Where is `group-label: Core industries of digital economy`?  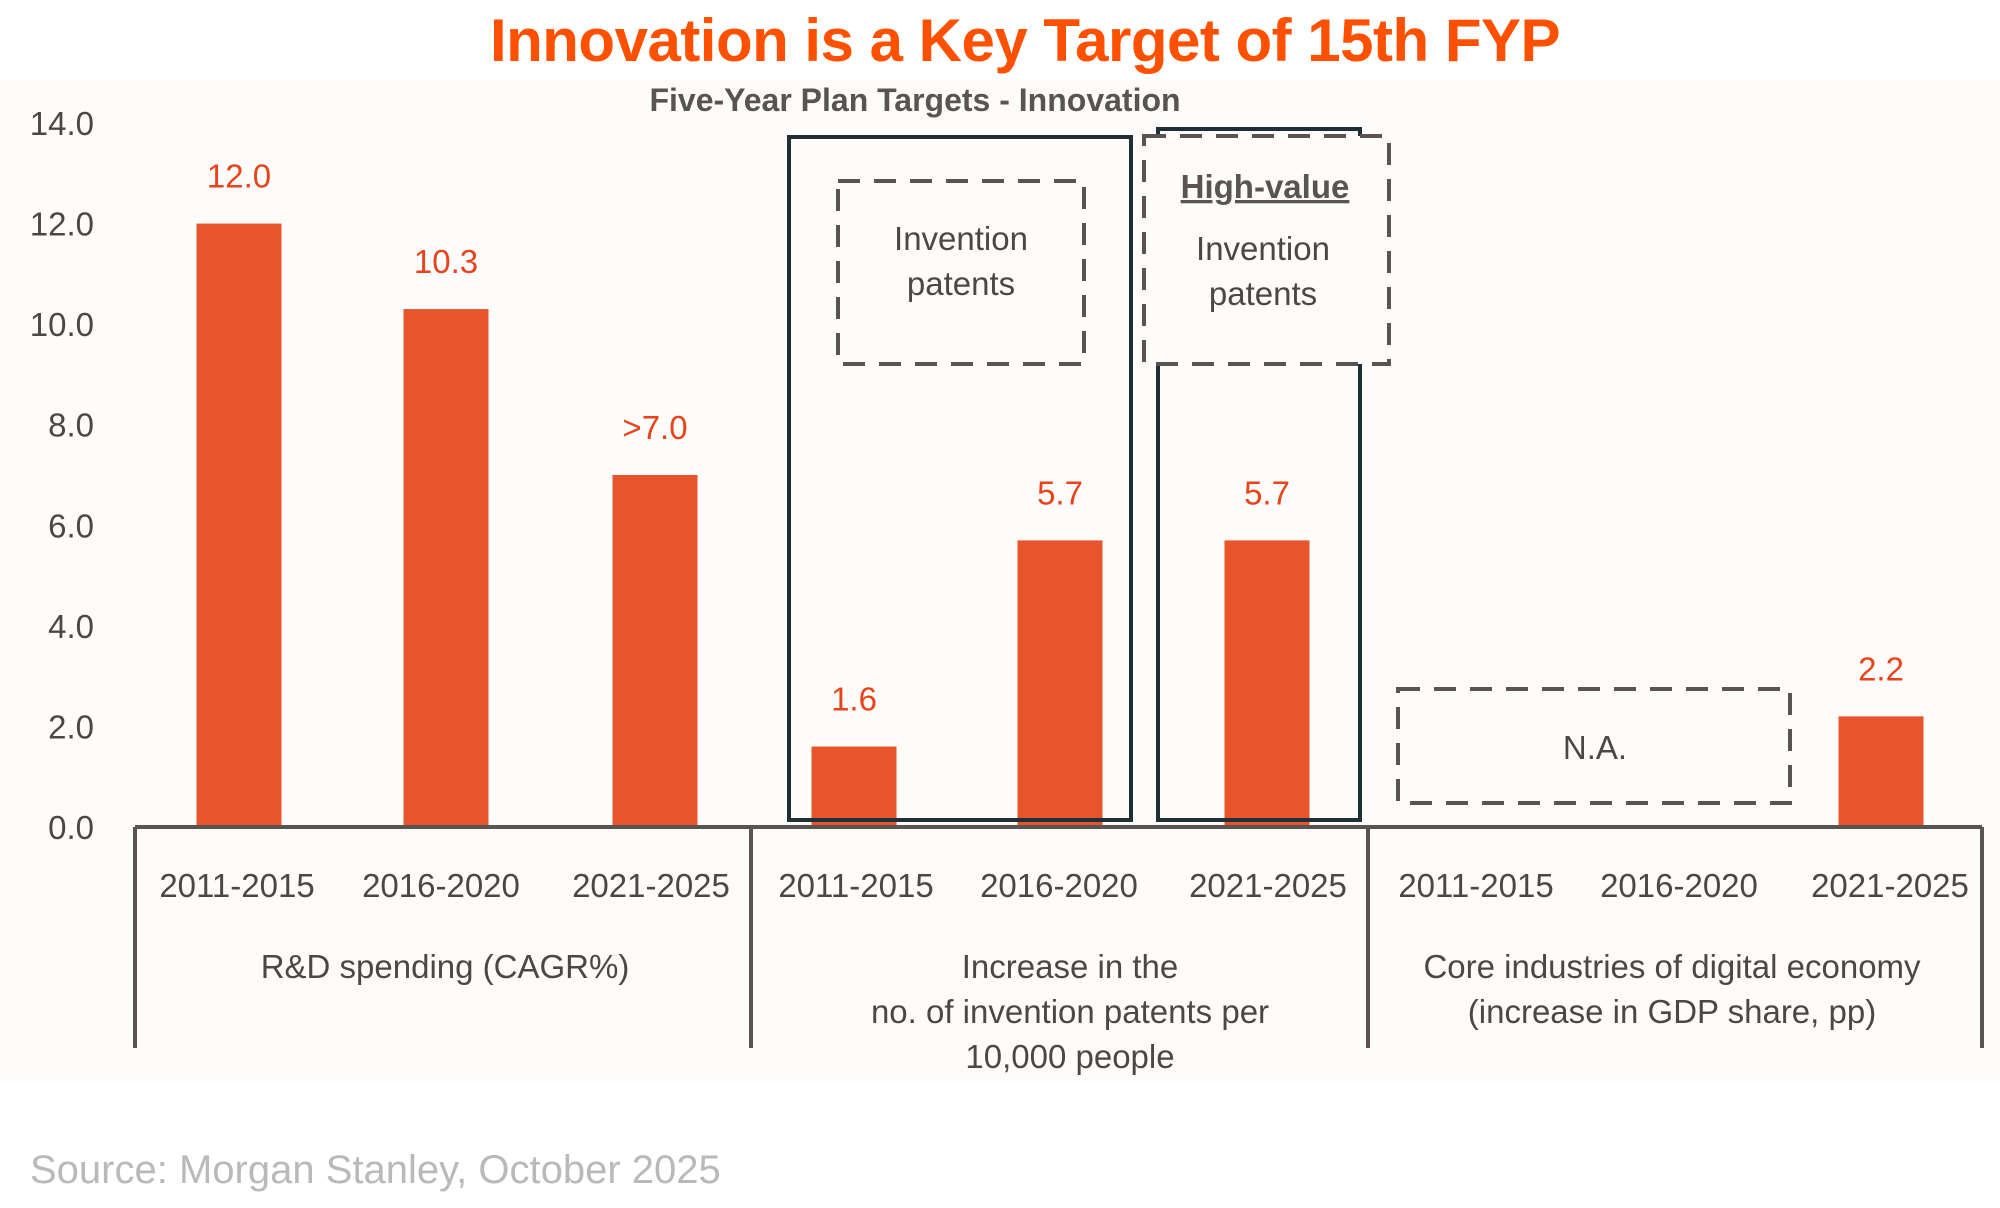
group-label: Core industries of digital economy is located at coordinates (1672, 966).